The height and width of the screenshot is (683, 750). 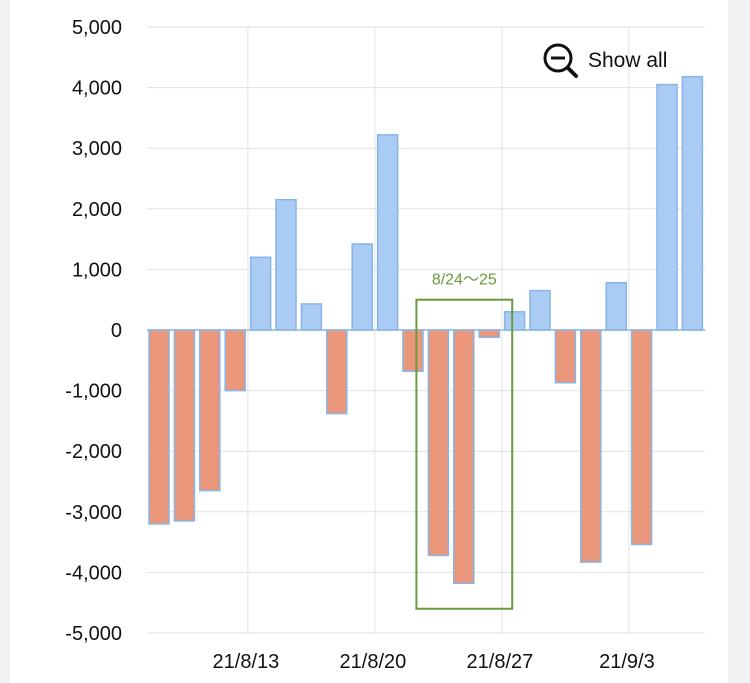 I want to click on y-tick-label: 3,000, so click(x=97, y=149).